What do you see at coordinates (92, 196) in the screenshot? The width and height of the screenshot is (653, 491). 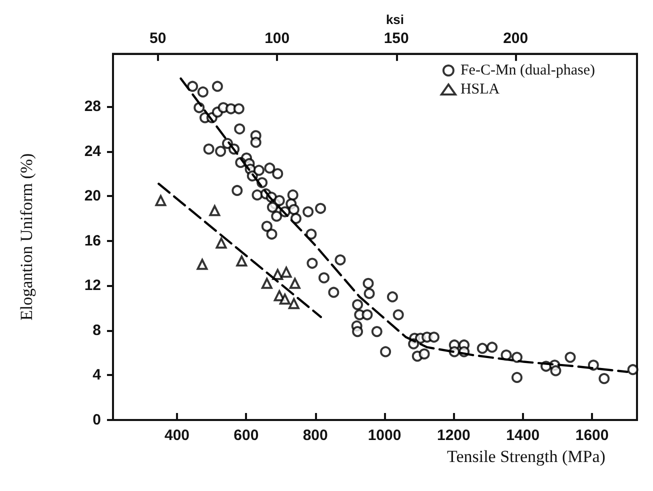 I see `y-tick-label: 20` at bounding box center [92, 196].